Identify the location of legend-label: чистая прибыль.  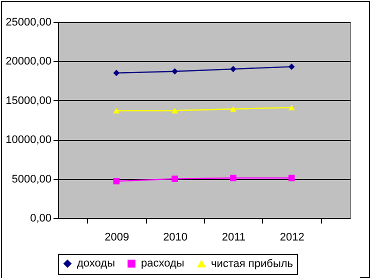
(252, 264).